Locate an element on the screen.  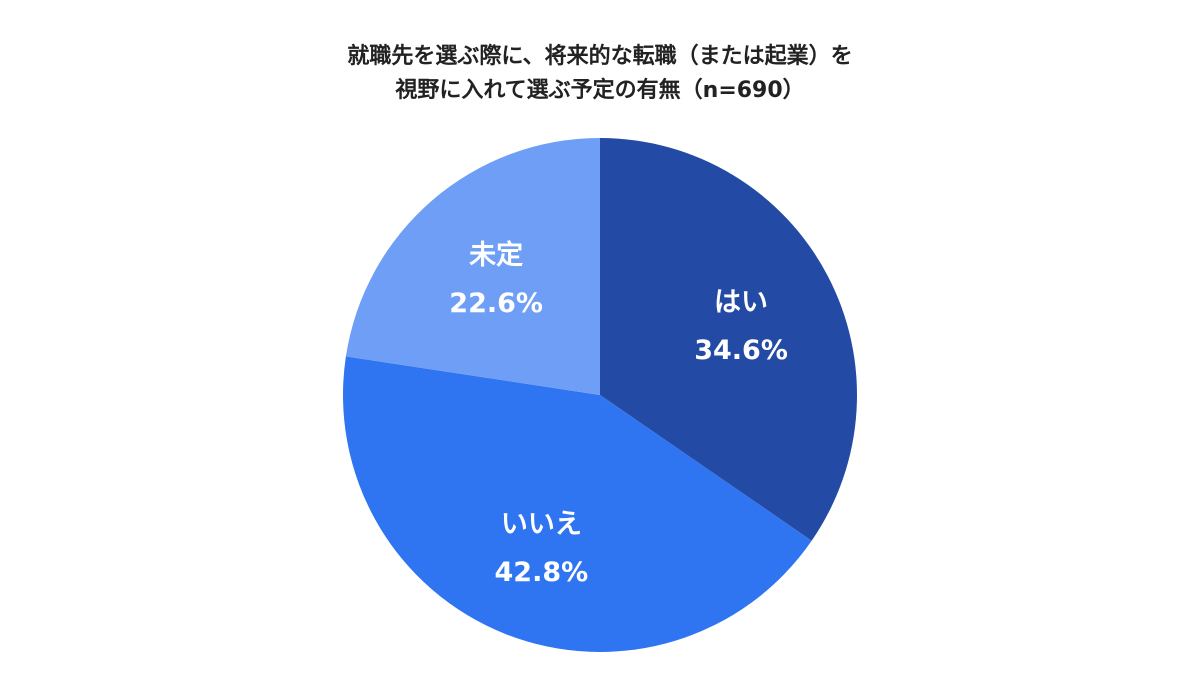
slice-label-0: はい is located at coordinates (741, 302).